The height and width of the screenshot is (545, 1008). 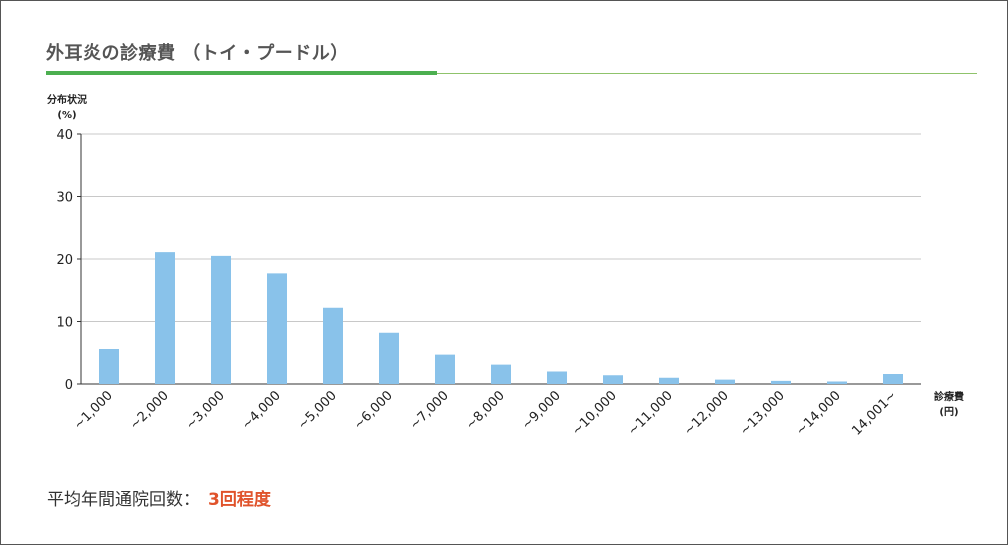 I want to click on y-tick-label: 40, so click(x=64, y=135).